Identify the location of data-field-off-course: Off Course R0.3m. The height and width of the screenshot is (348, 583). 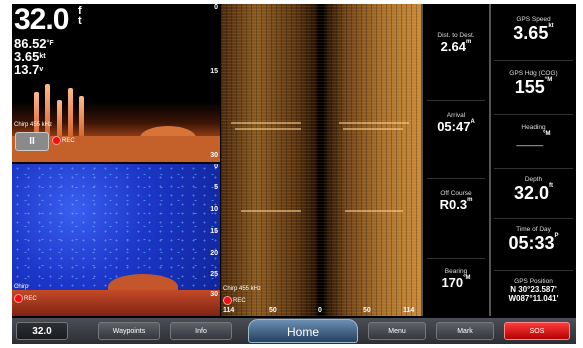
(456, 201).